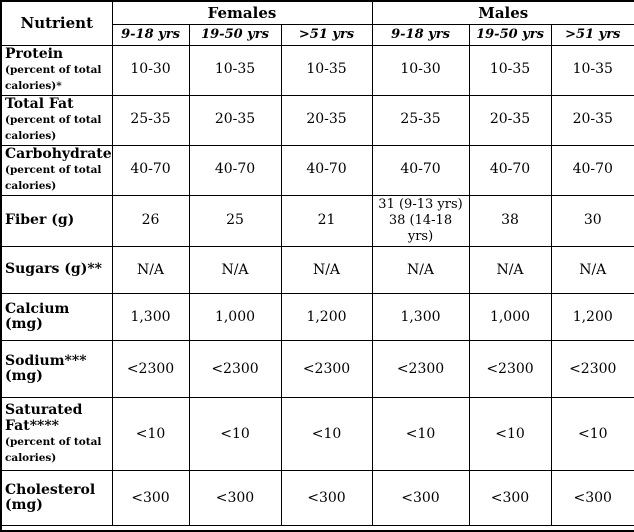 The width and height of the screenshot is (634, 532). What do you see at coordinates (150, 221) in the screenshot?
I see `value-cell: 26` at bounding box center [150, 221].